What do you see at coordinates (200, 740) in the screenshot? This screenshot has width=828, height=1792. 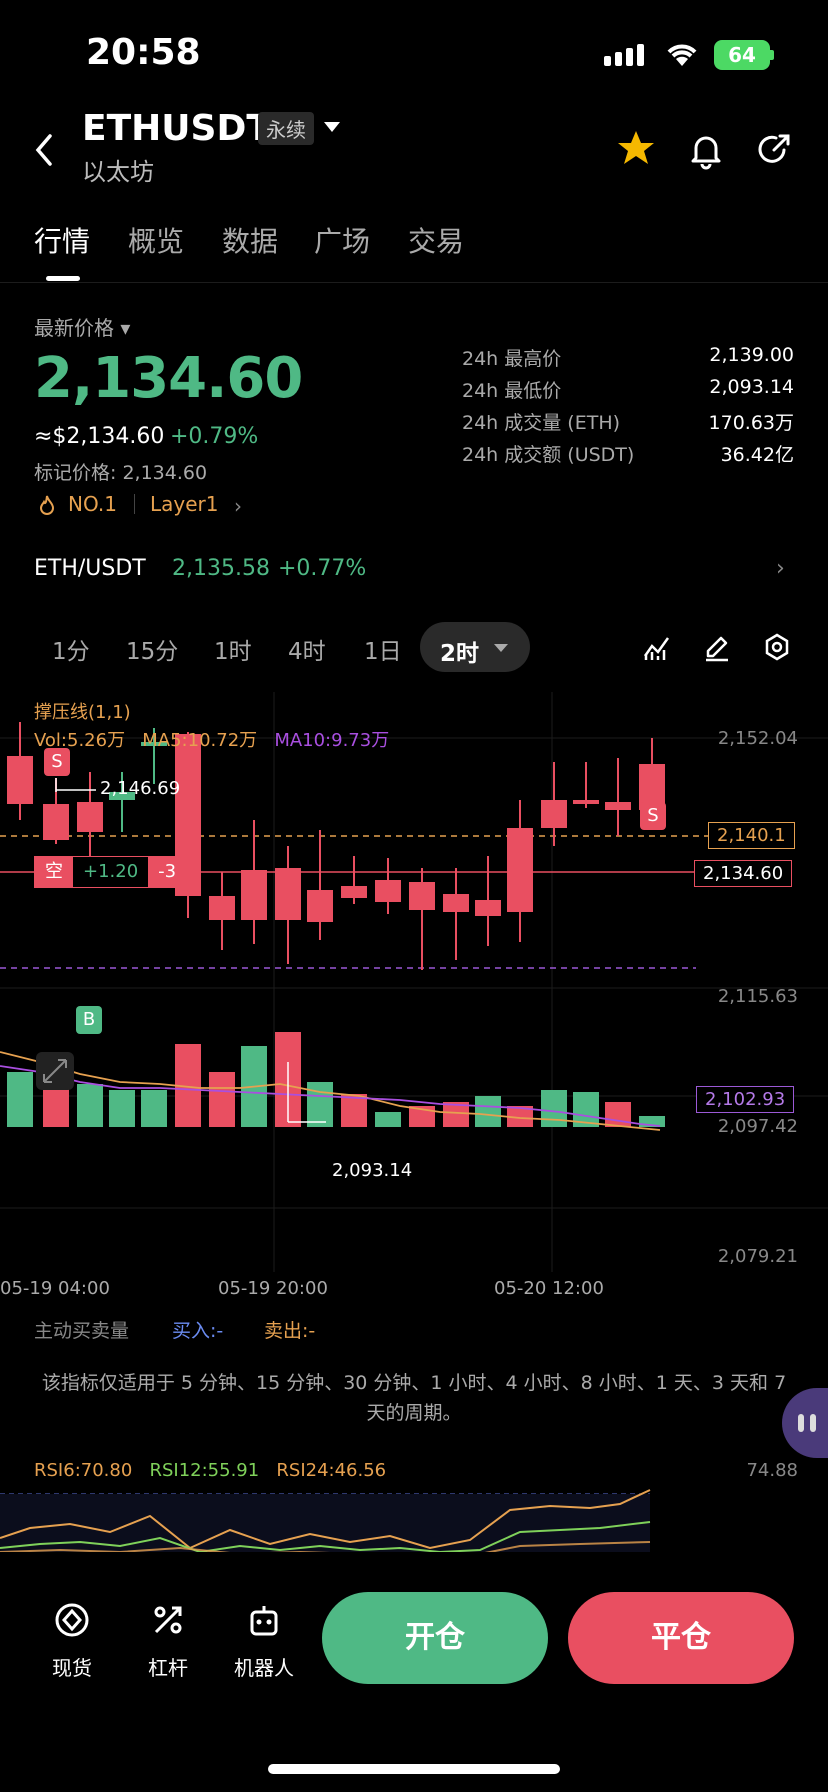 I see `ma5-value: MA5:10.72万` at bounding box center [200, 740].